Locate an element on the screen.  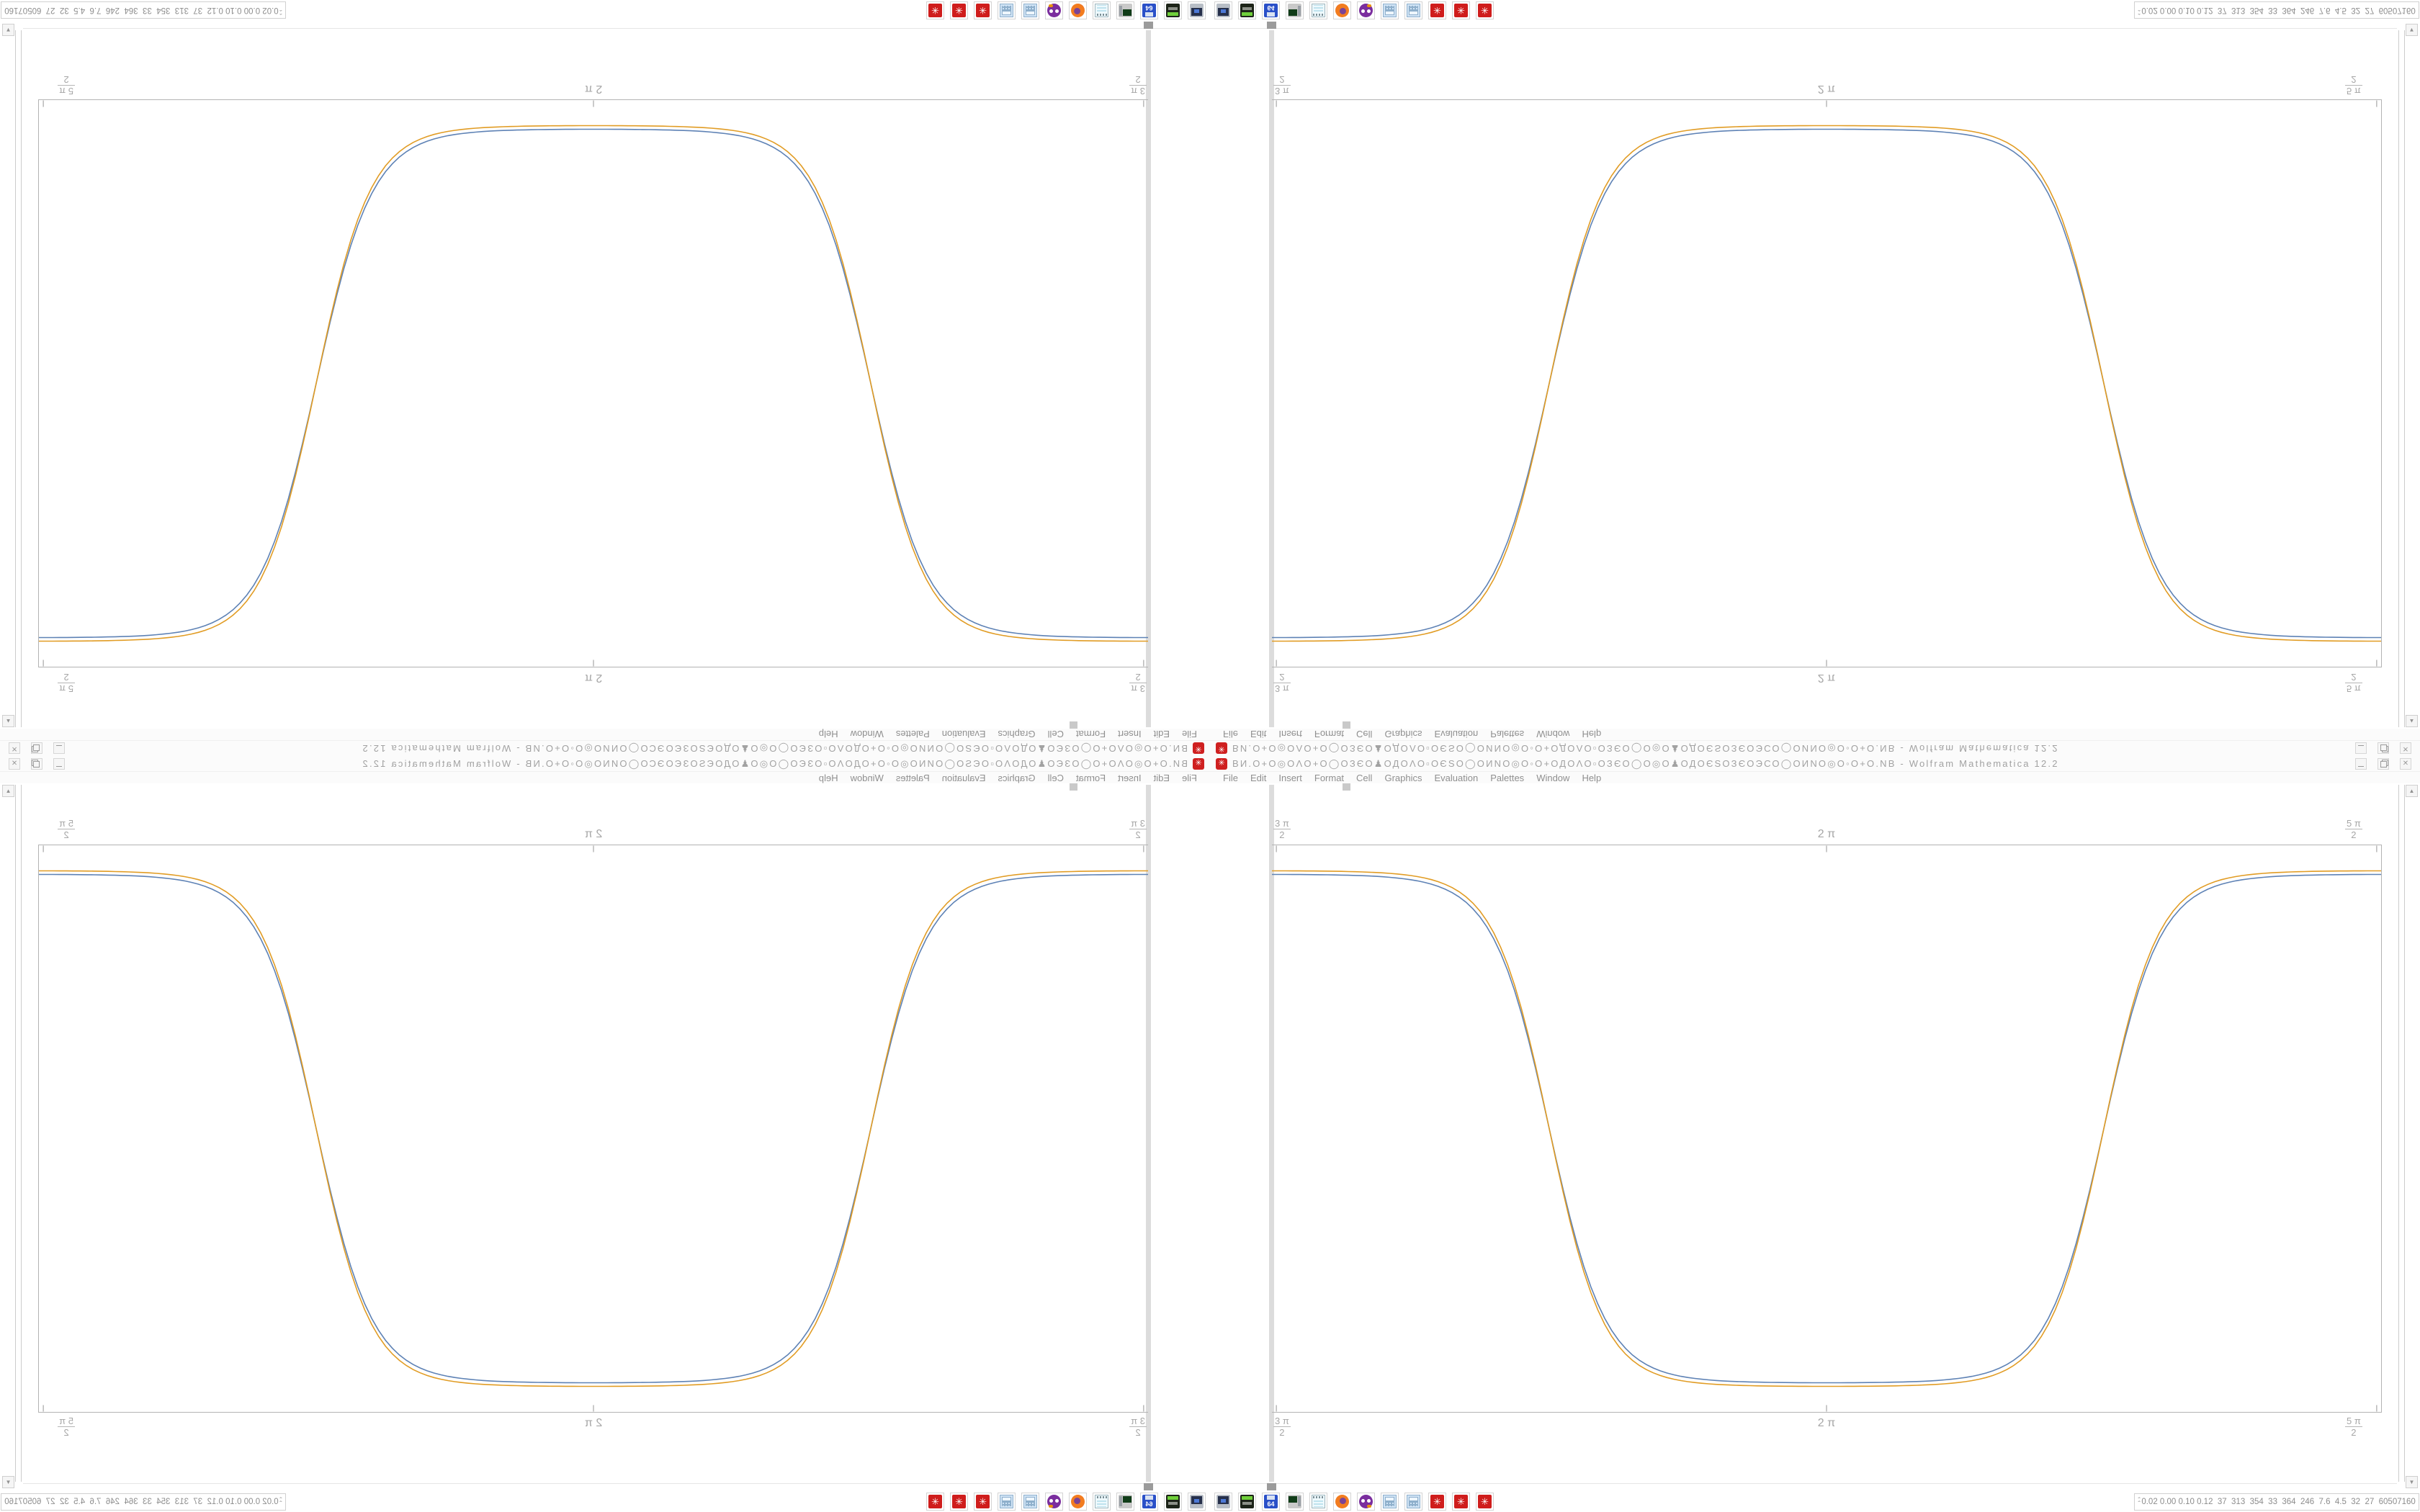
menu-graphics: Graphics is located at coordinates (1403, 734).